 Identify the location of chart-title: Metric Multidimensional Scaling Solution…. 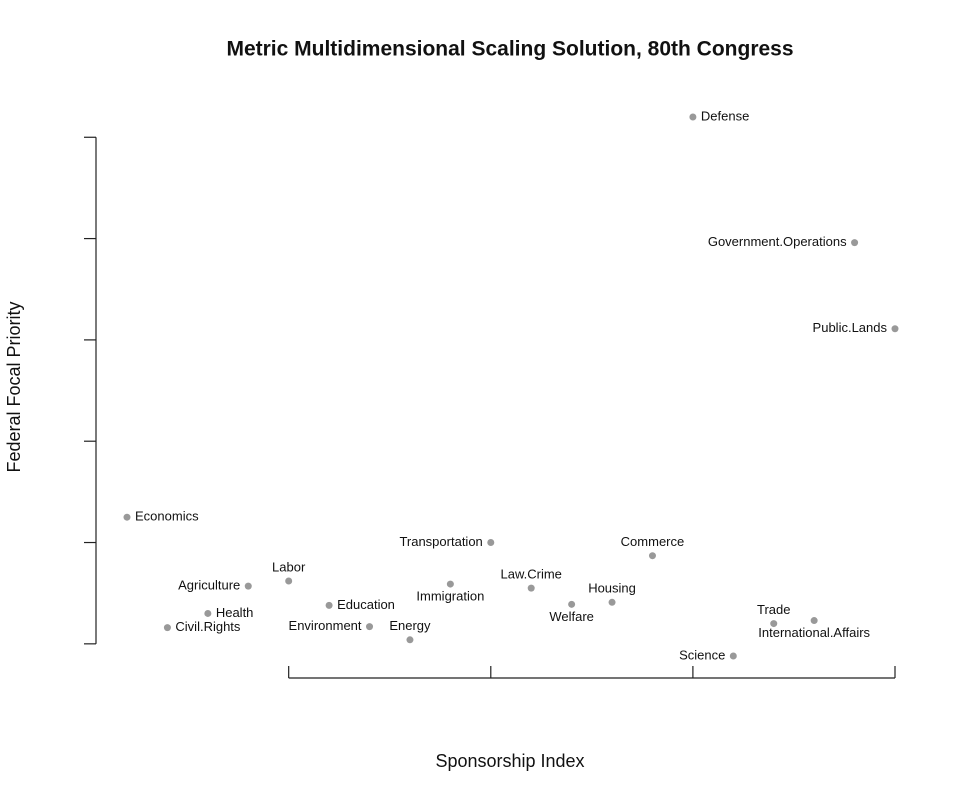
(509, 49).